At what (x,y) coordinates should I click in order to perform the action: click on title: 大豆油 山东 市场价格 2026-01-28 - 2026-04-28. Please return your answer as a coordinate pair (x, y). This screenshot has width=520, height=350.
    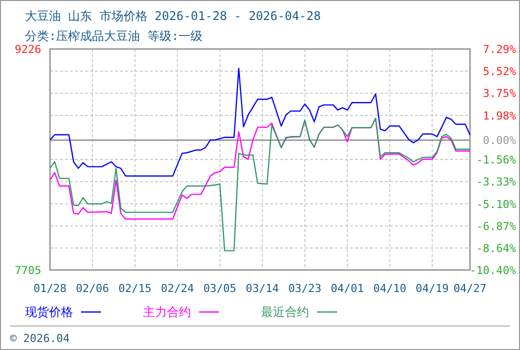
    Looking at the image, I should click on (173, 16).